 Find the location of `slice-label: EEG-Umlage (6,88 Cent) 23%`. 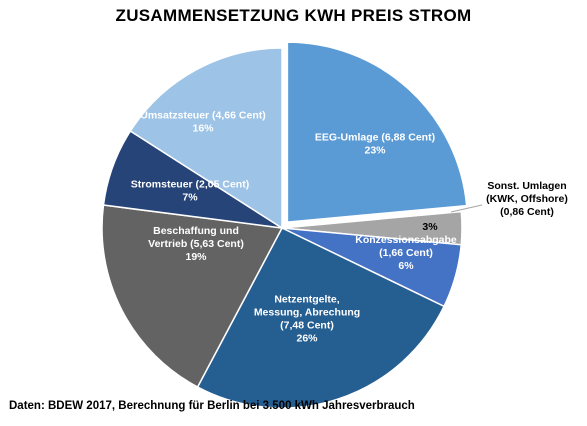

slice-label: EEG-Umlage (6,88 Cent) 23% is located at coordinates (375, 144).